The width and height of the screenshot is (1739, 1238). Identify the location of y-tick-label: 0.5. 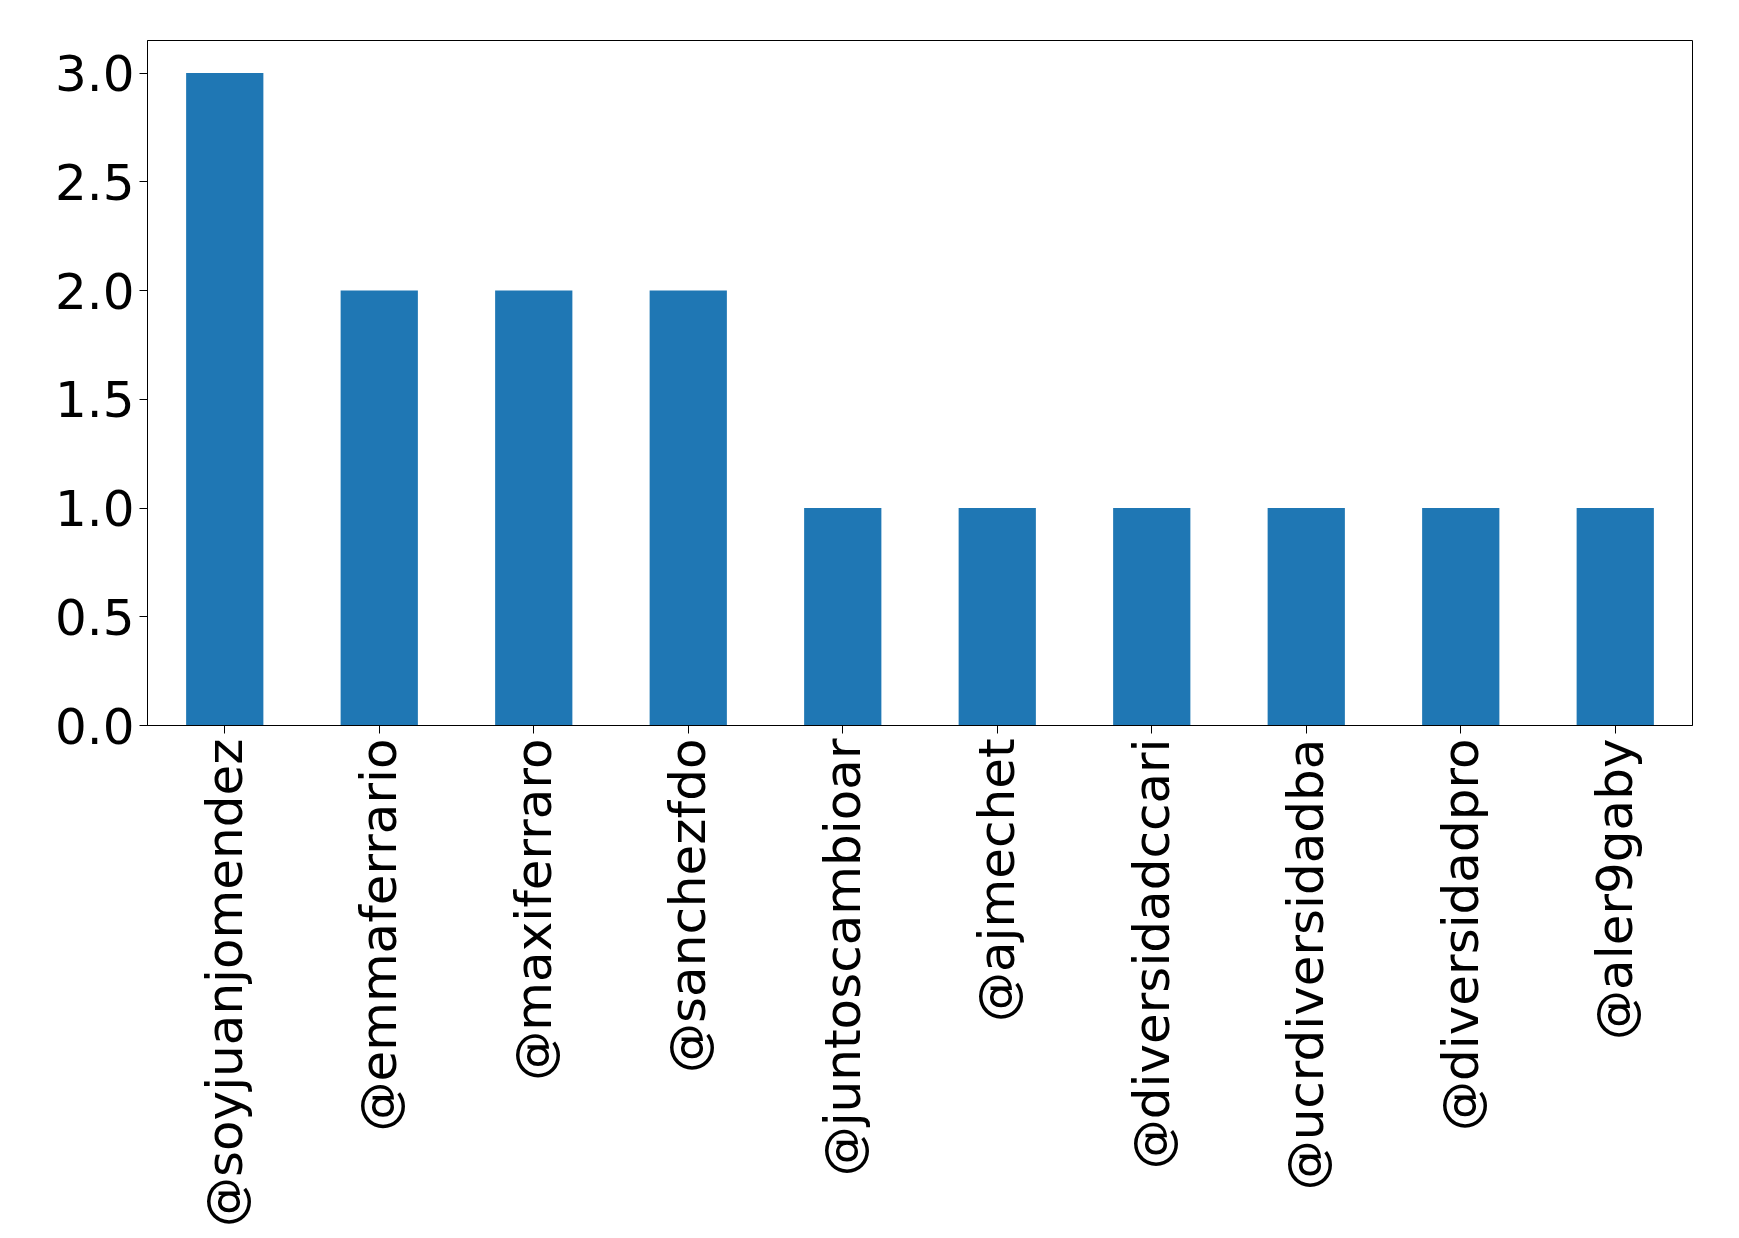
(94, 617).